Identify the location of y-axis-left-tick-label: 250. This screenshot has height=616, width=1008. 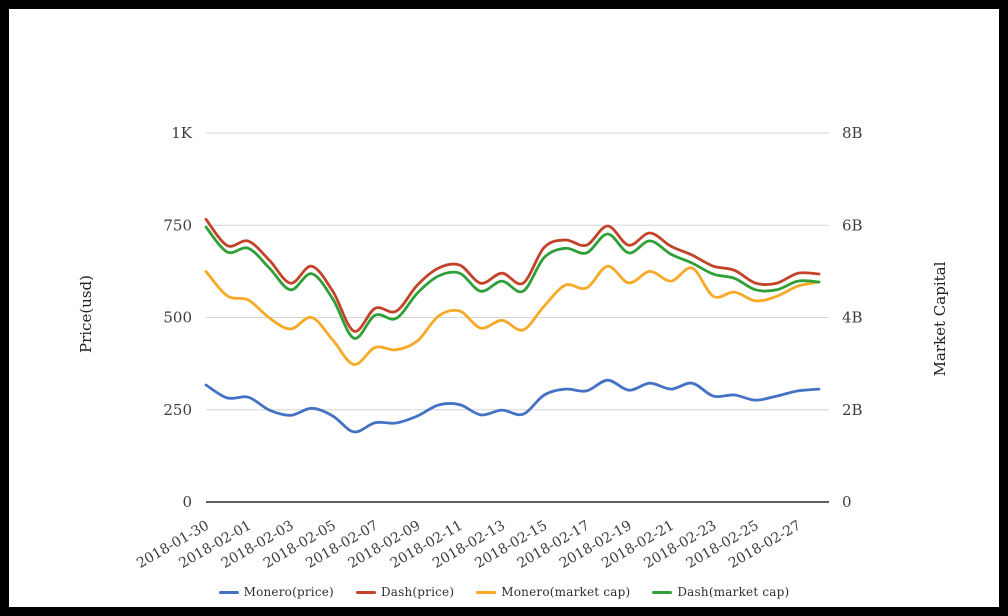
(177, 410).